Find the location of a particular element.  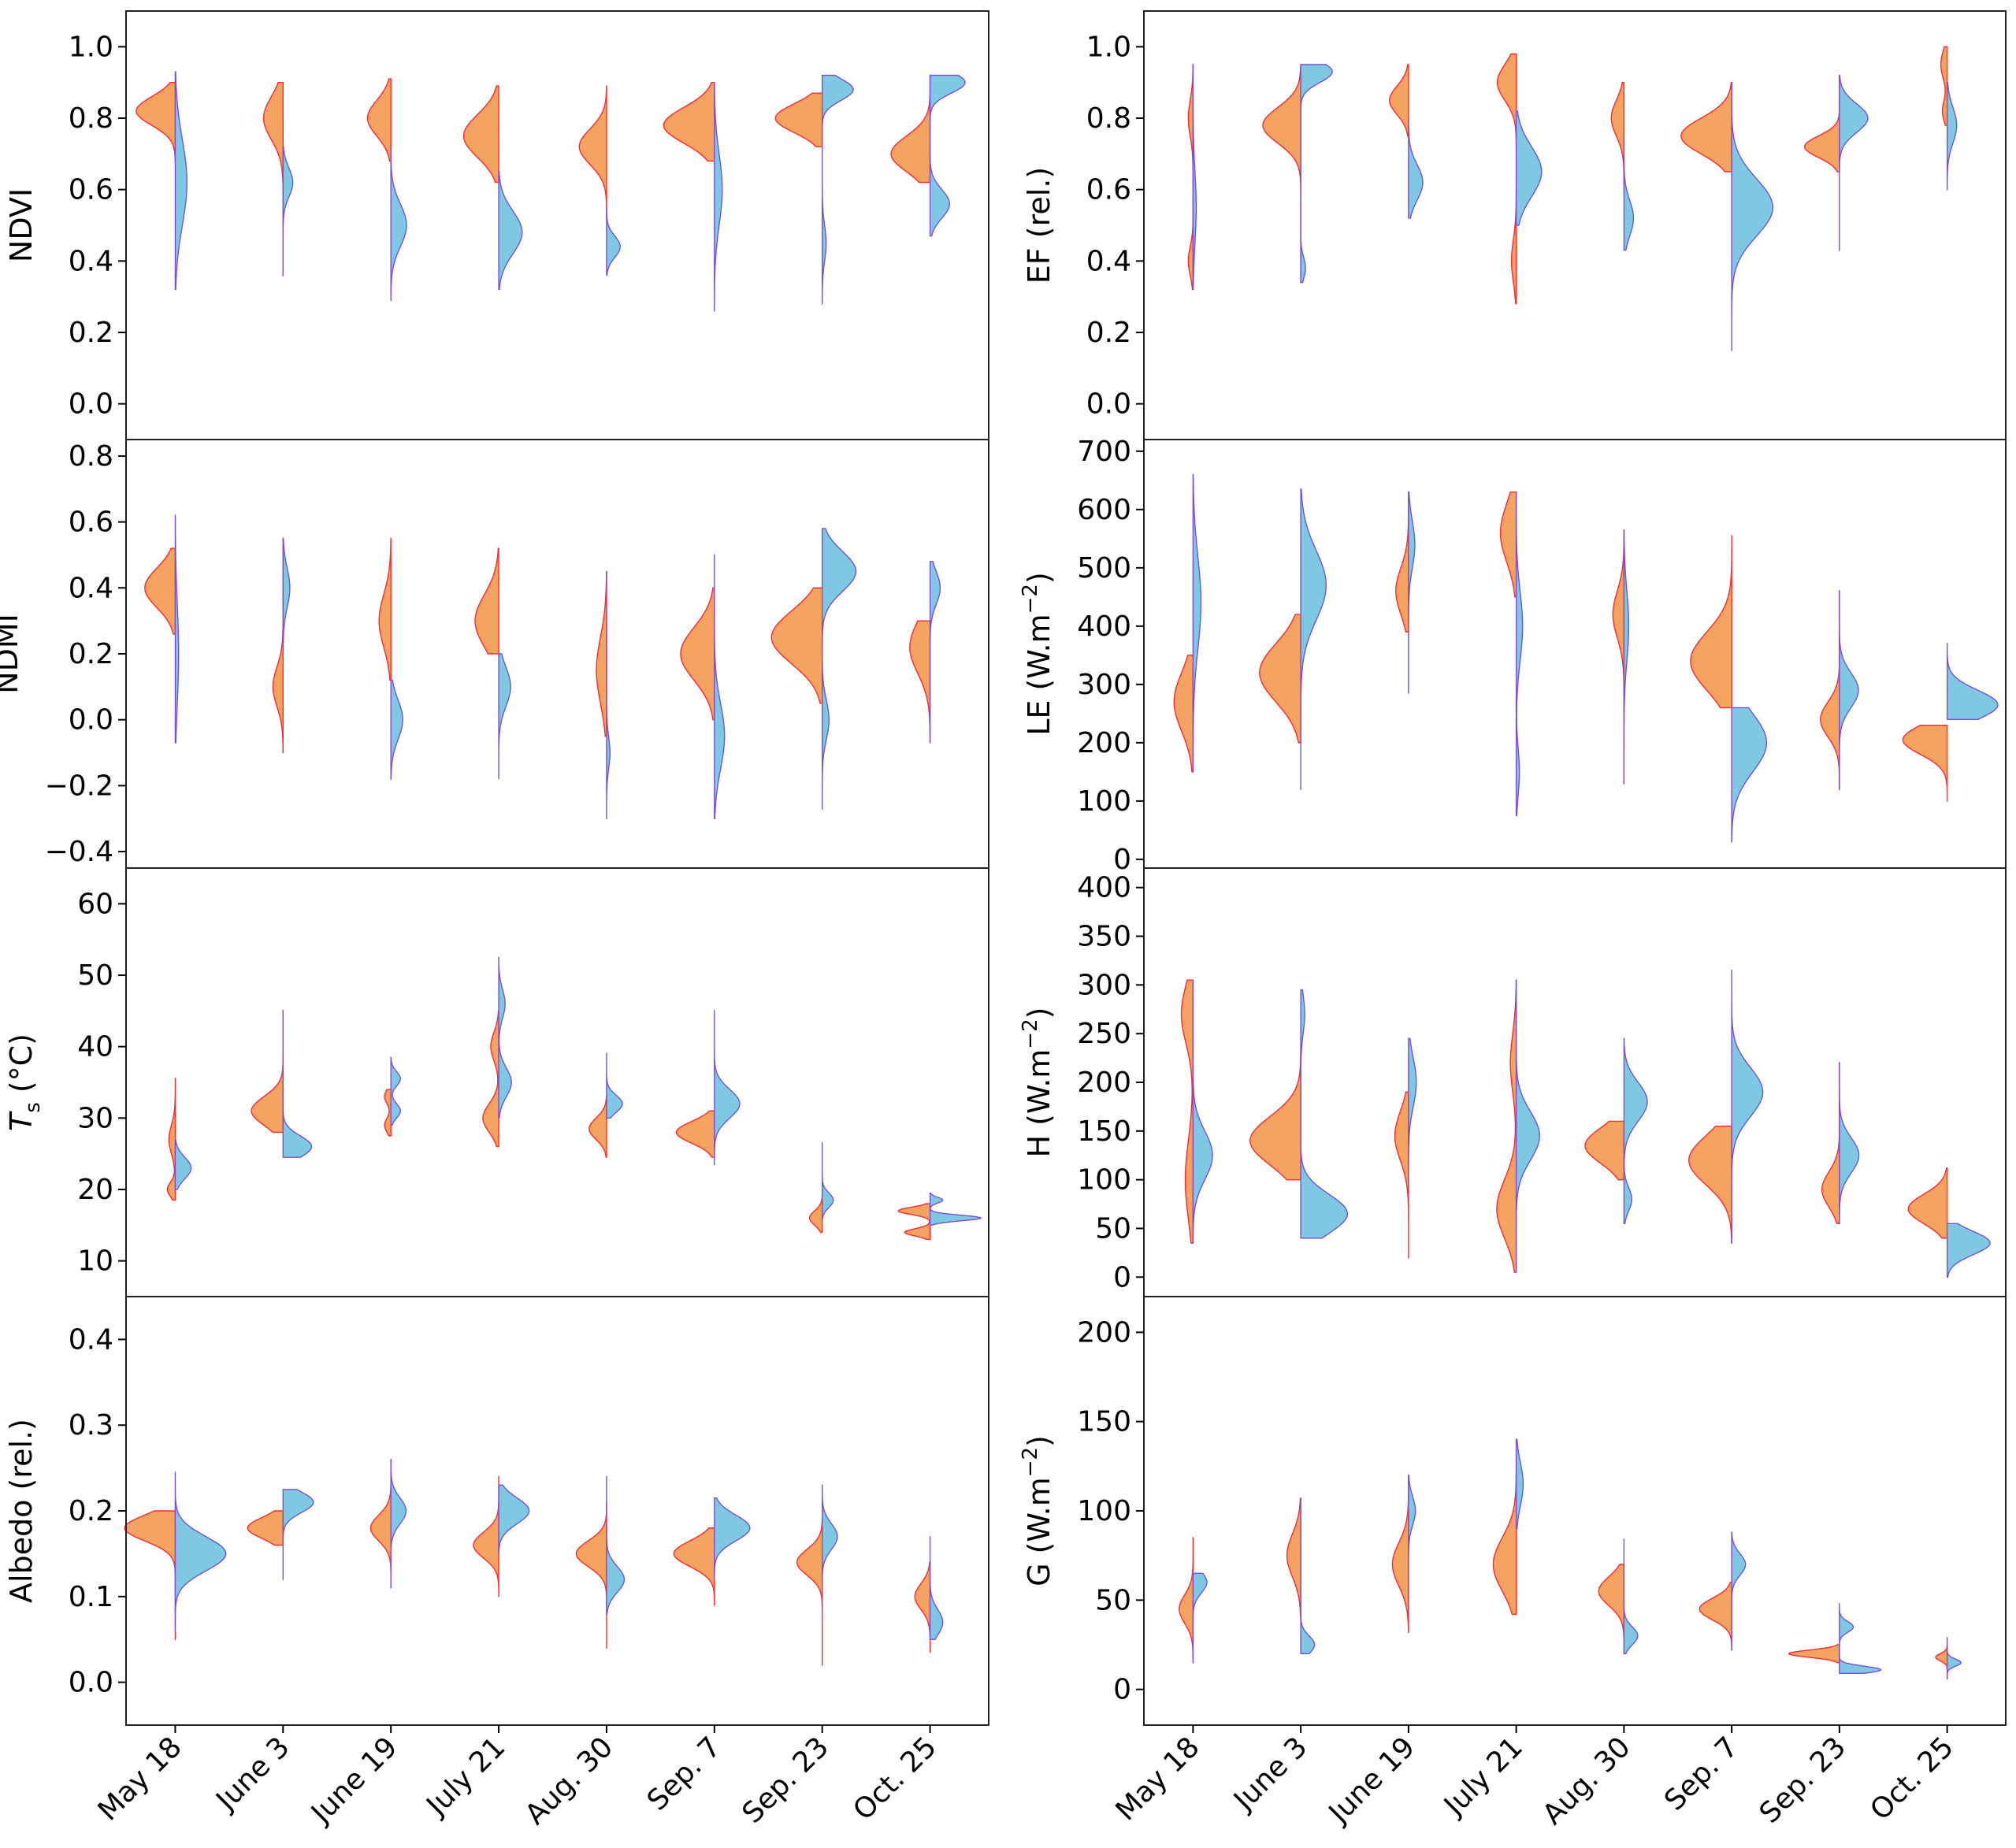

ytick-label-h-5: 250 is located at coordinates (1104, 1034).